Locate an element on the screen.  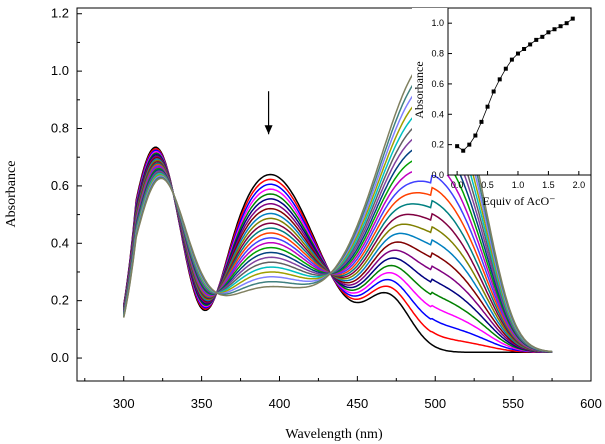
main-y-tick-label: 0.4 is located at coordinates (60, 242).